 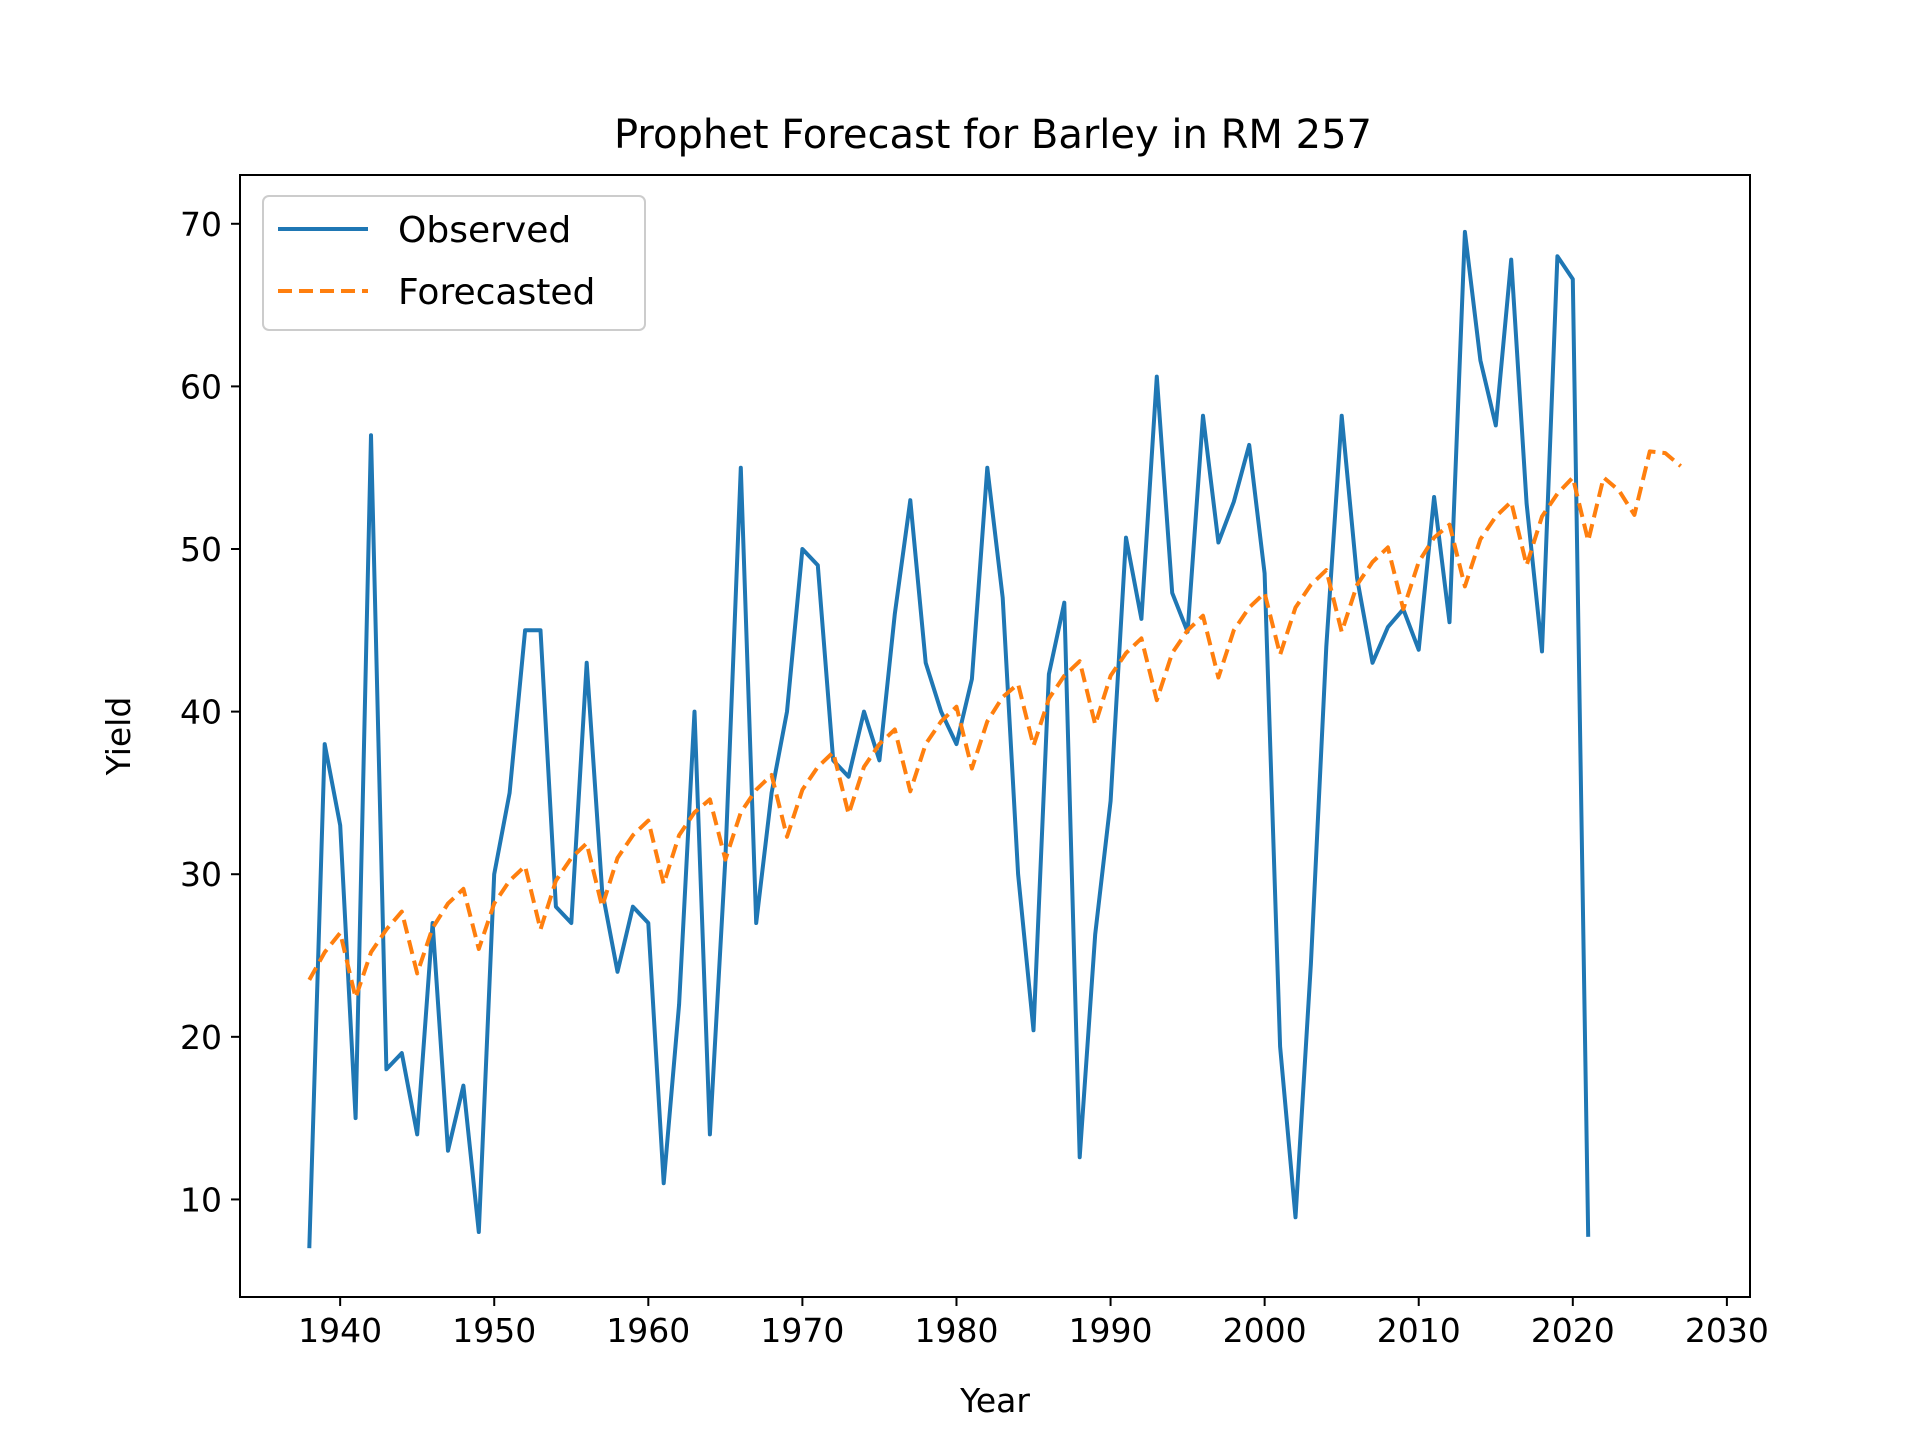 I want to click on y-tick-label: 70, so click(x=201, y=224).